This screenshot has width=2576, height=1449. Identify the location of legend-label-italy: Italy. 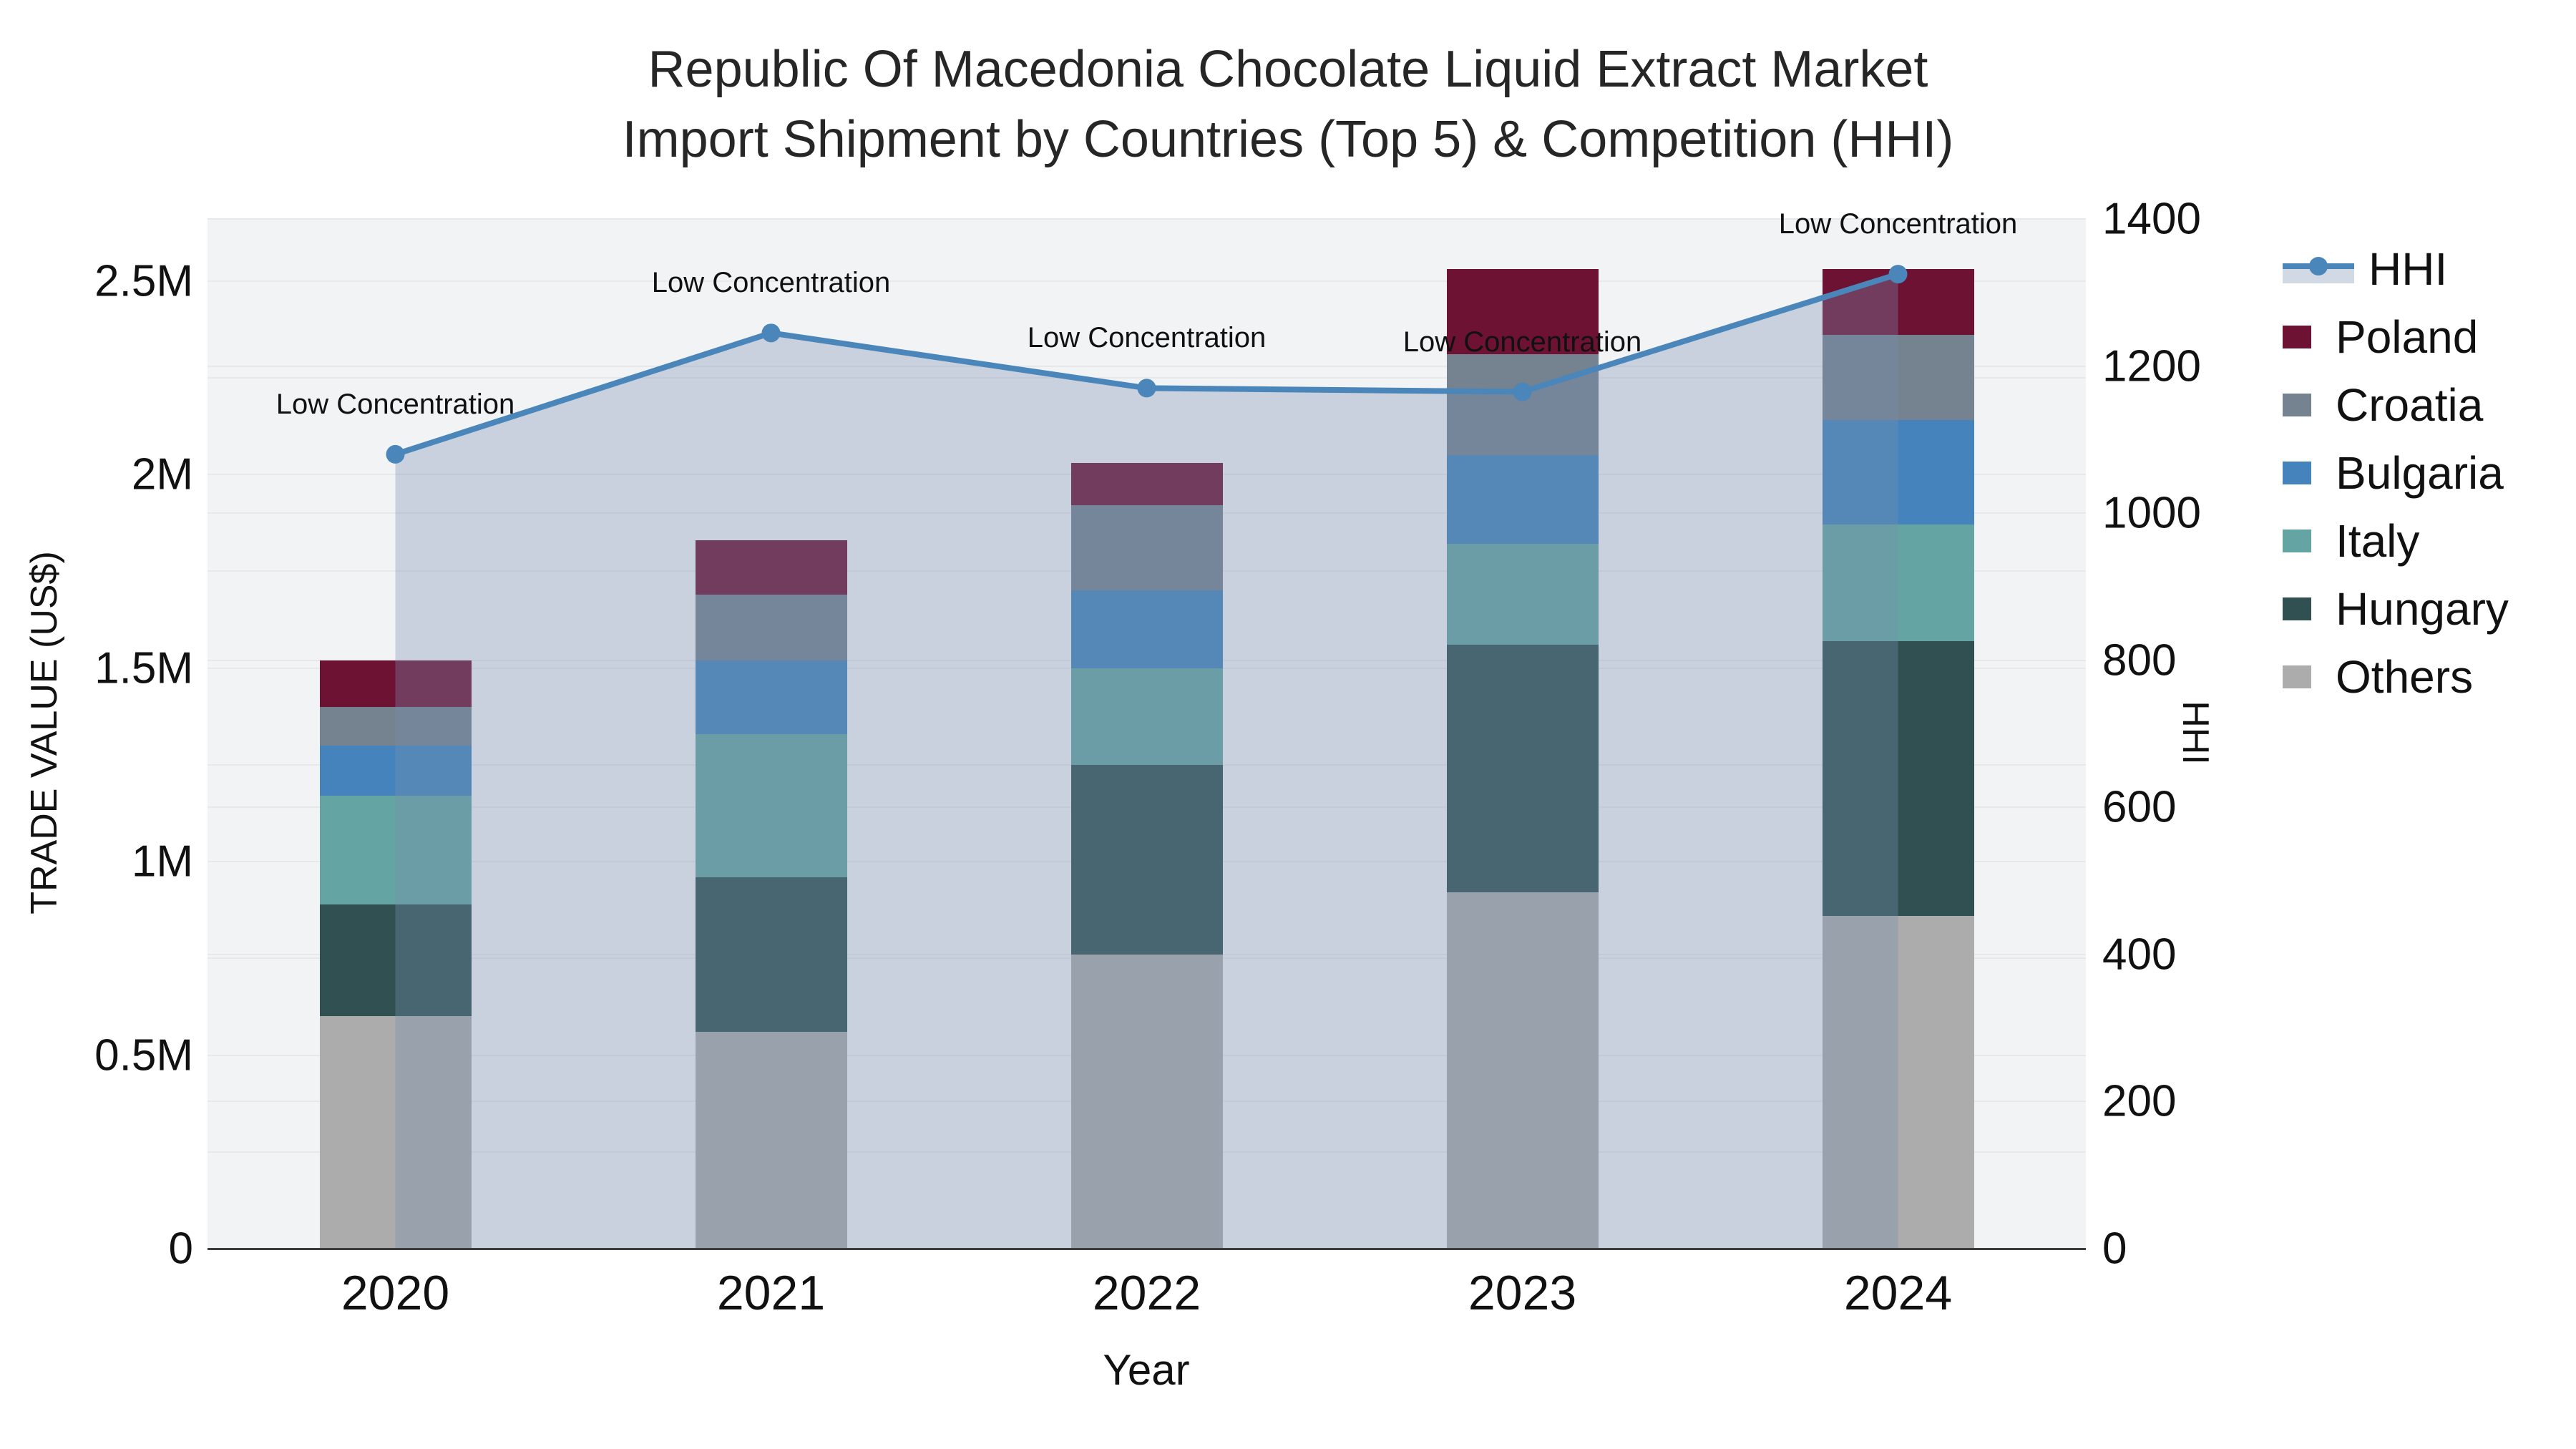
(2378, 540).